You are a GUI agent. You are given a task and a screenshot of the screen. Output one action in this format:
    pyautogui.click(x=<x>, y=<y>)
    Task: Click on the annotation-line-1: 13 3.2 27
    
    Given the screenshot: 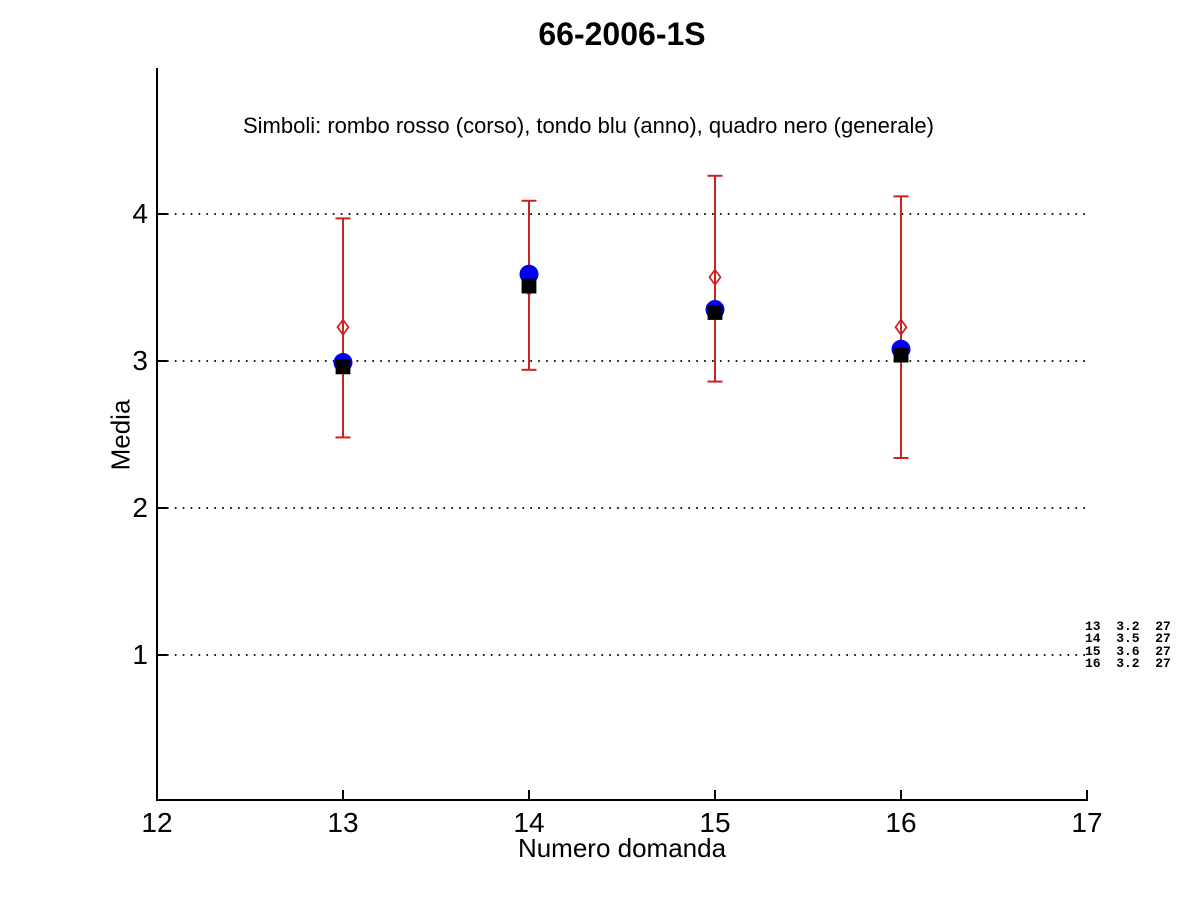 What is the action you would take?
    pyautogui.click(x=1128, y=626)
    